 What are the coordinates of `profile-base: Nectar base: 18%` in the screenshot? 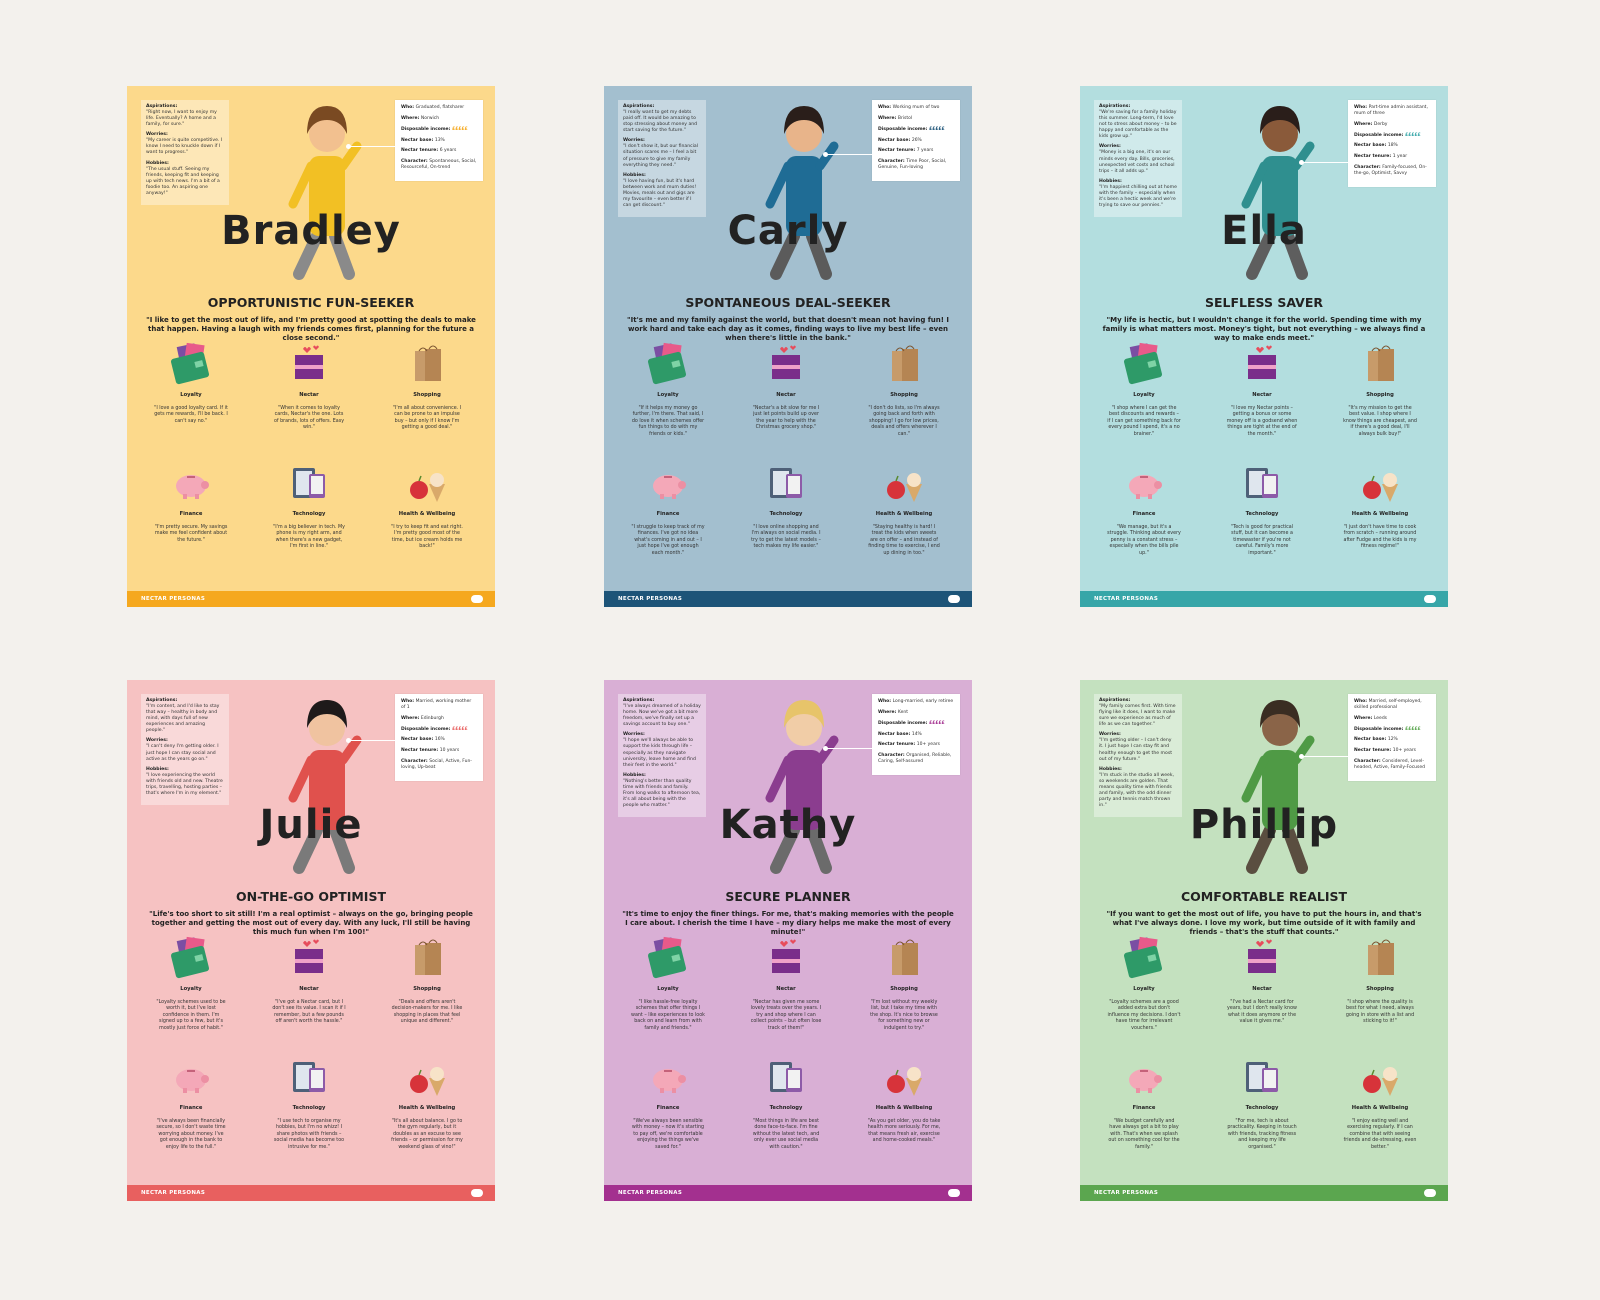 It's located at (1392, 146).